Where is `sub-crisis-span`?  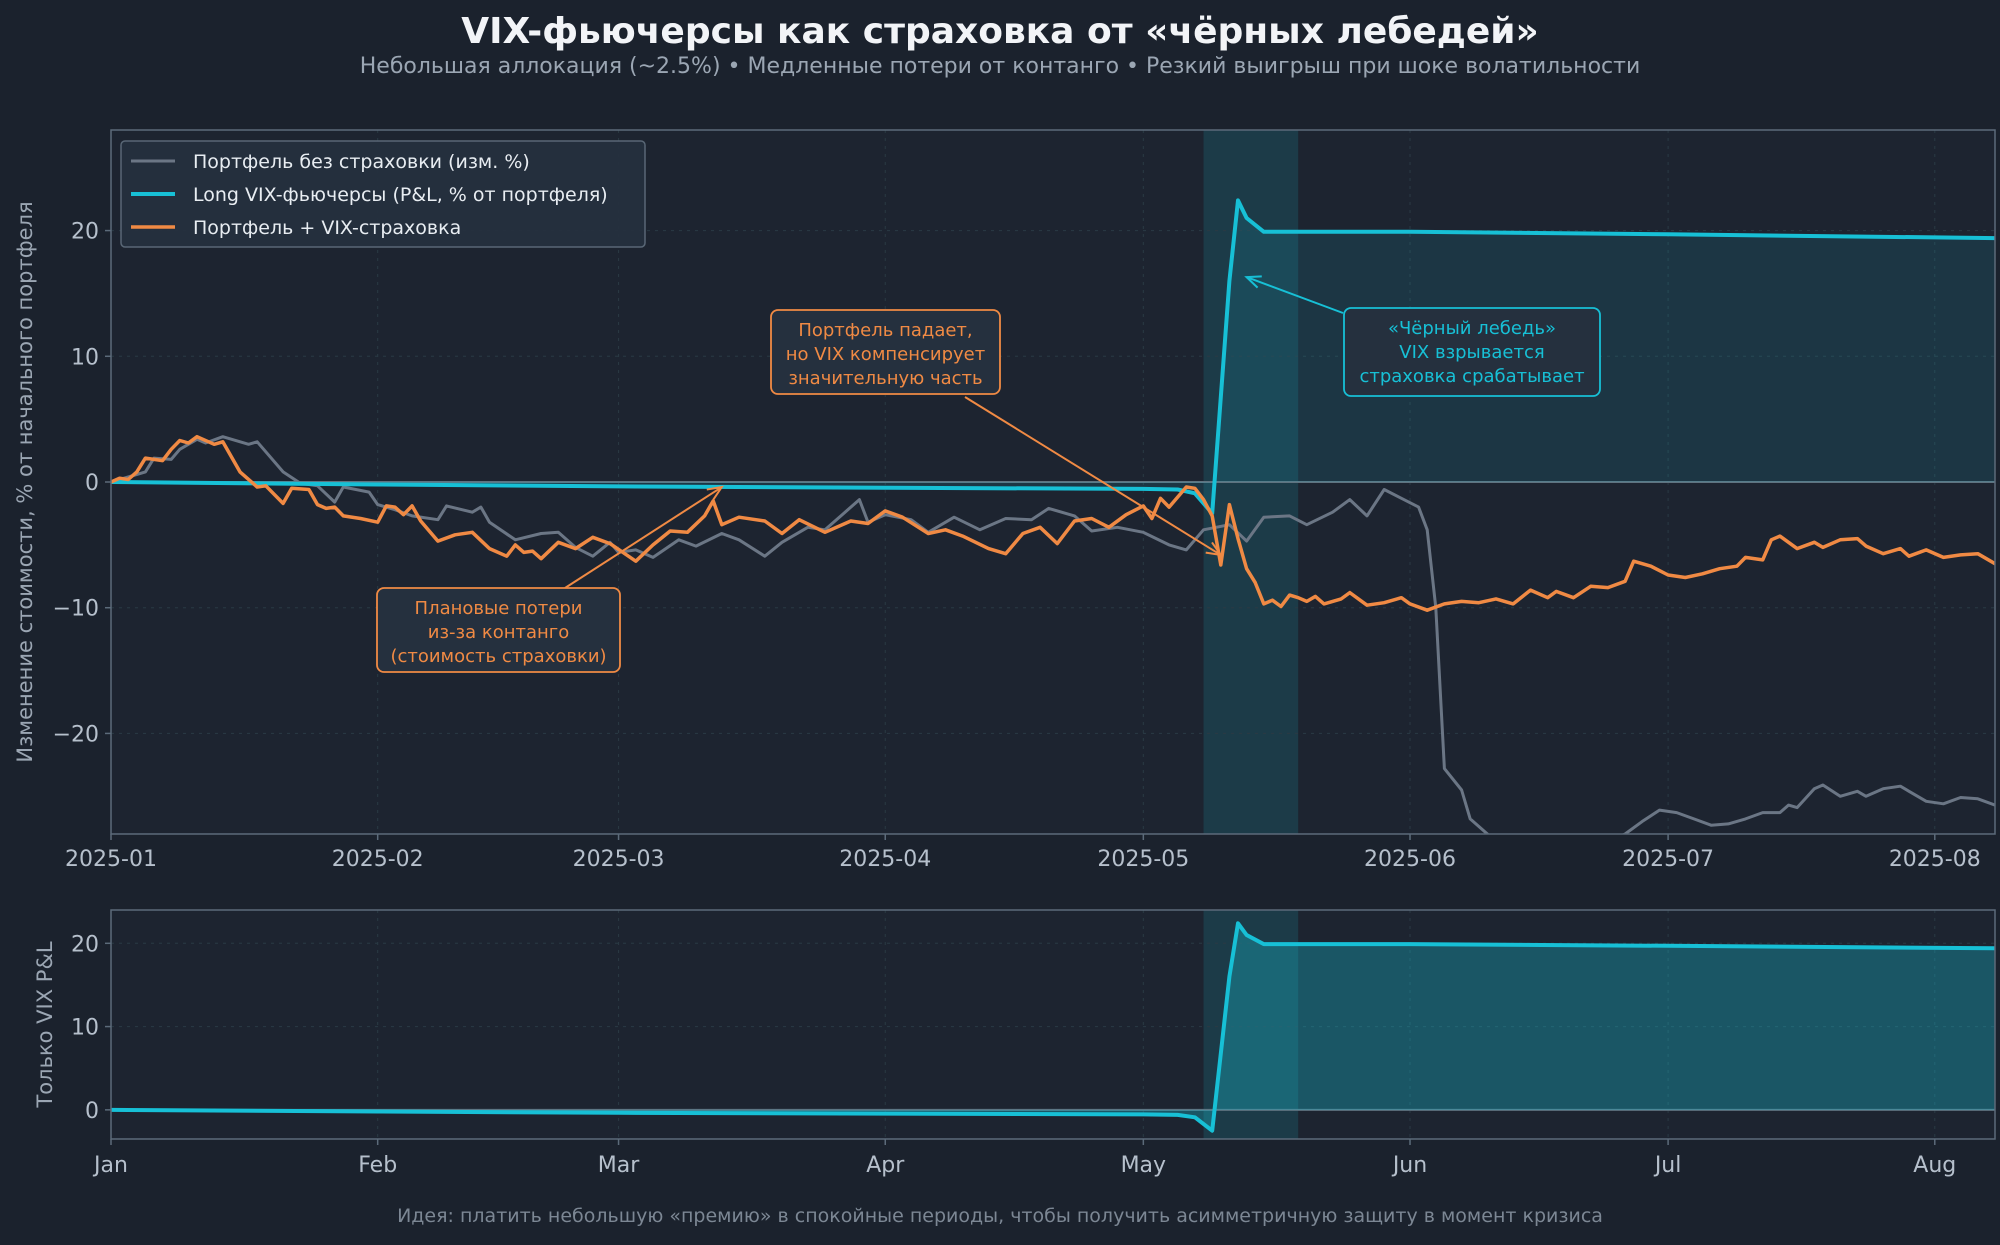
sub-crisis-span is located at coordinates (1251, 1024).